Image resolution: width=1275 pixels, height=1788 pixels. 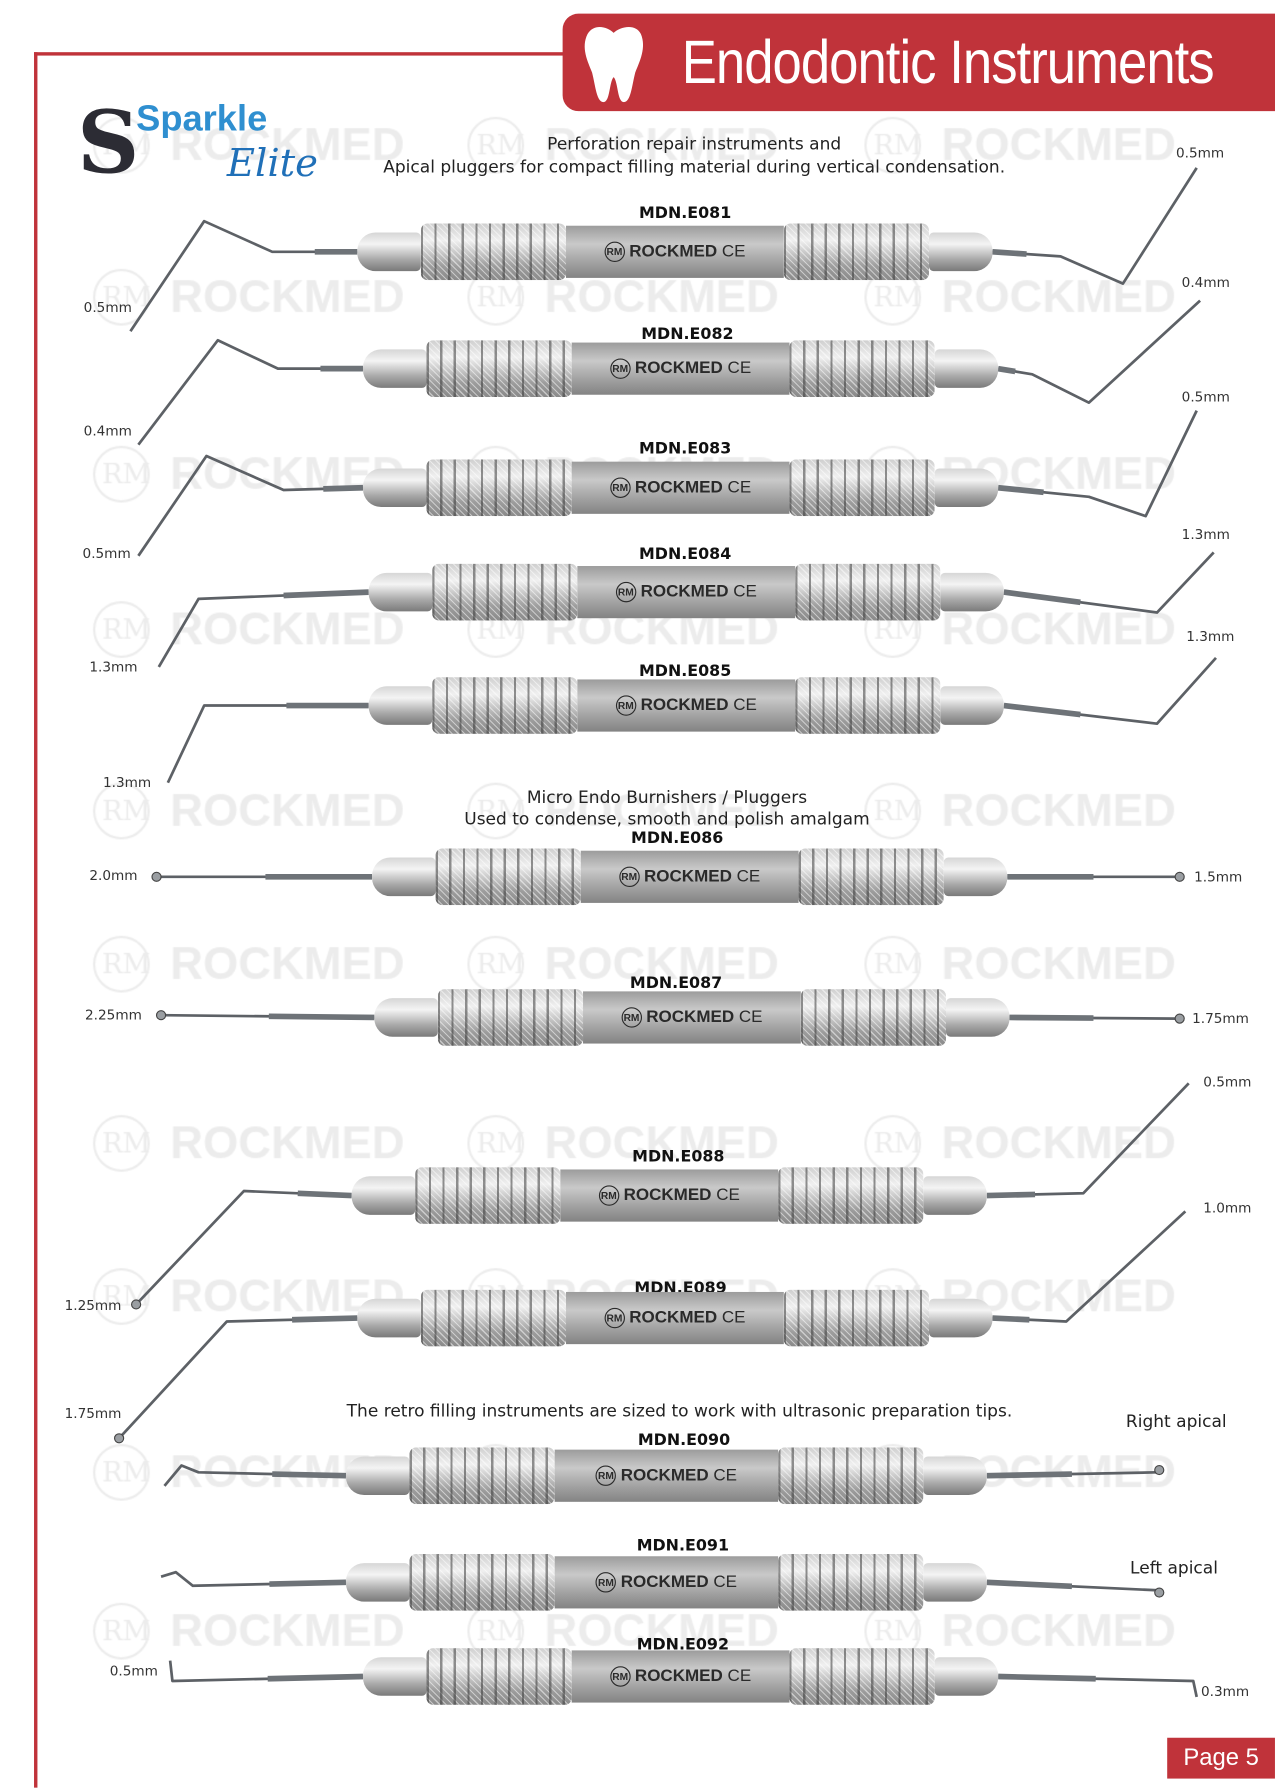 I want to click on product-code: MDN.E091, so click(x=683, y=1546).